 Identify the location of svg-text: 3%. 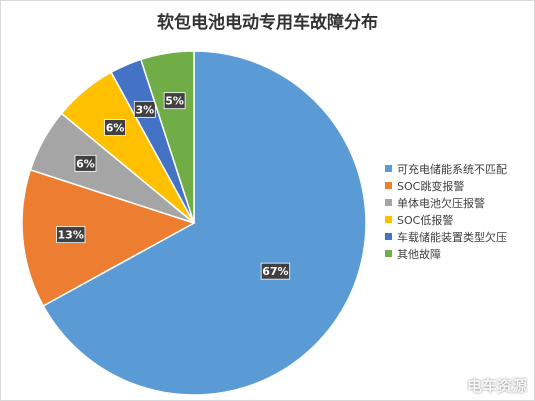
(144, 109).